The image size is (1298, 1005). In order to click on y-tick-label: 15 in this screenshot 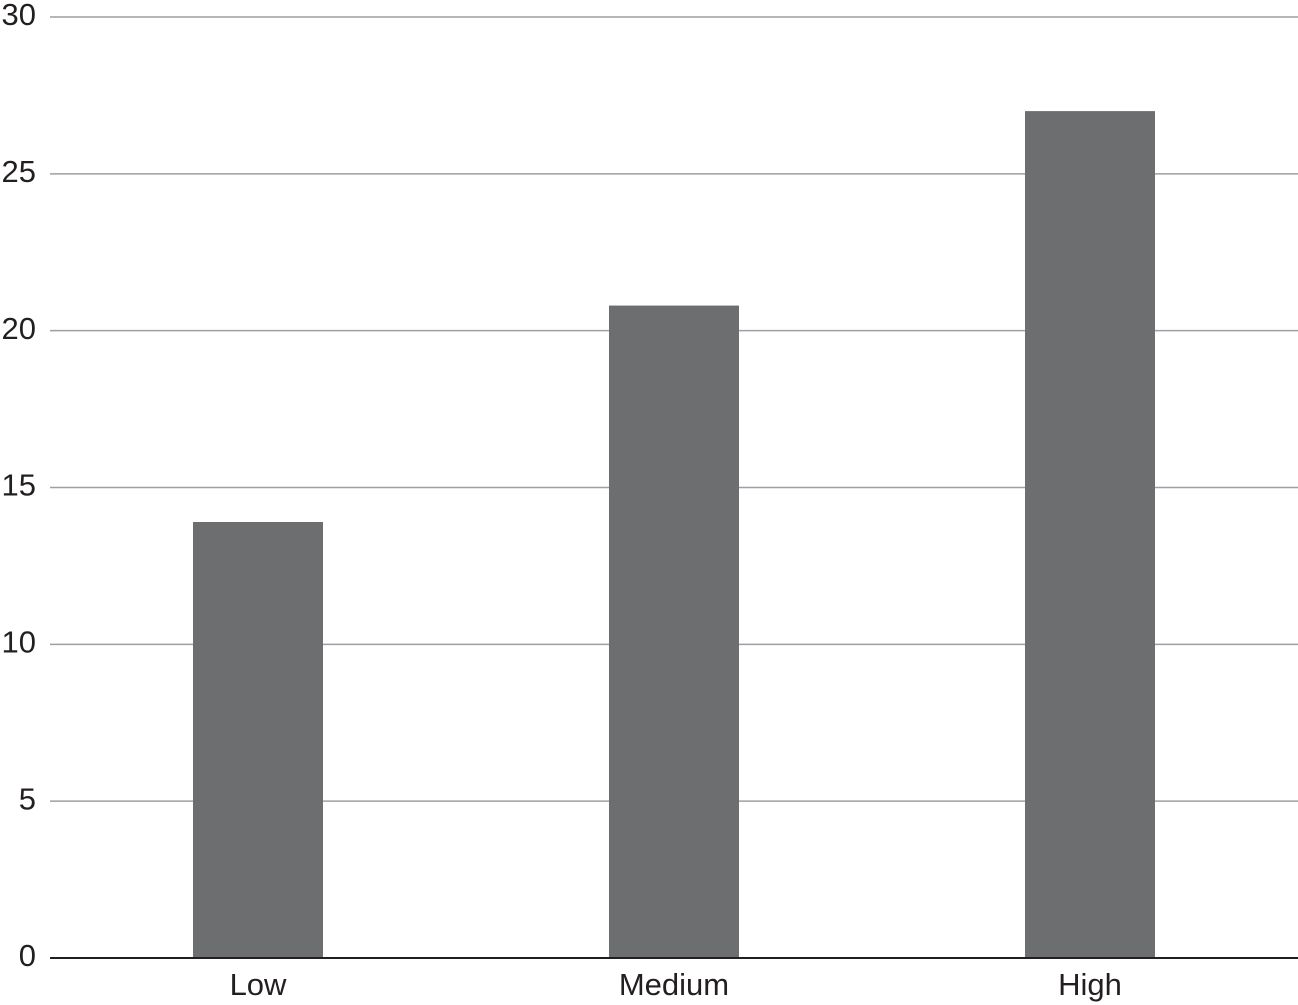, I will do `click(19, 485)`.